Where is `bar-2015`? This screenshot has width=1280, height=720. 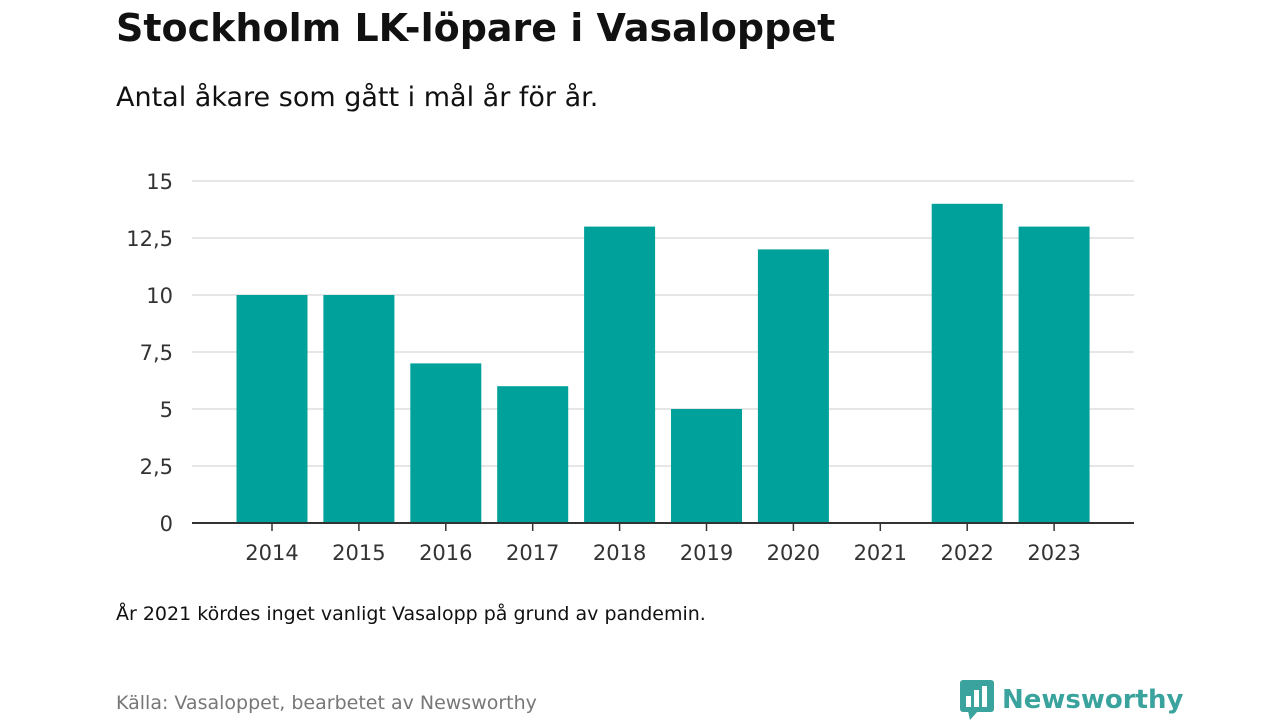
bar-2015 is located at coordinates (359, 409).